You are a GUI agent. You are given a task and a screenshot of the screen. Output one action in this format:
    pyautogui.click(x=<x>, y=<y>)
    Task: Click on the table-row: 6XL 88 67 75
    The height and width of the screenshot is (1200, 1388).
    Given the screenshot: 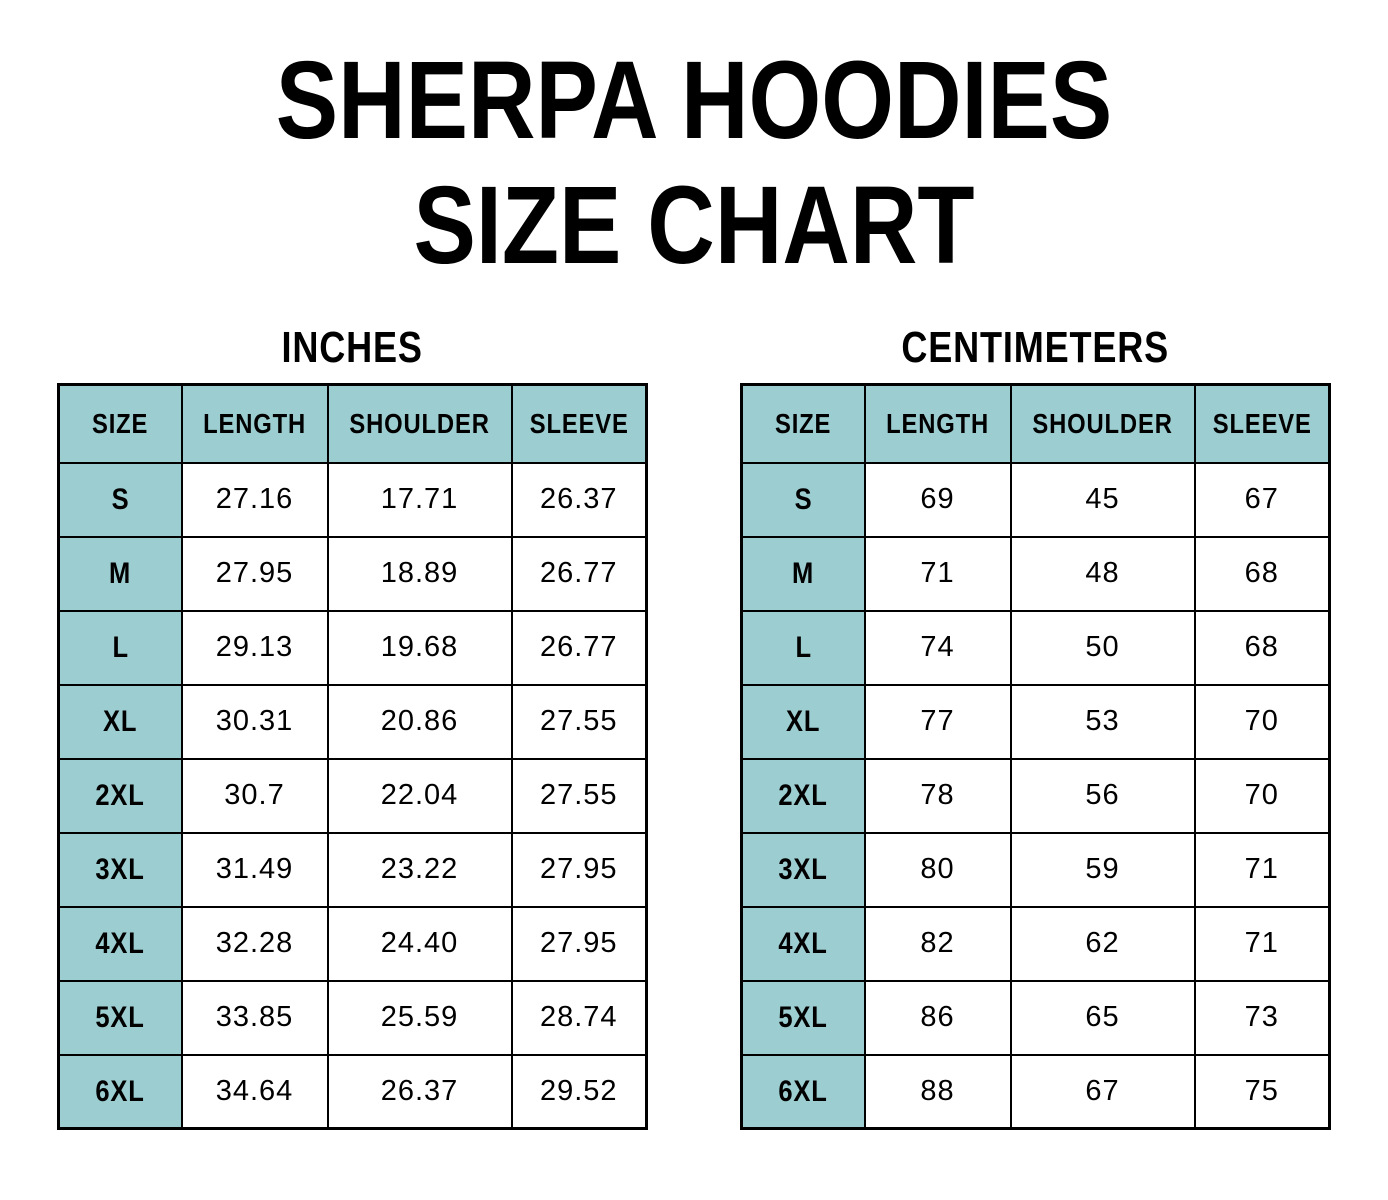 What is the action you would take?
    pyautogui.click(x=1035, y=1091)
    